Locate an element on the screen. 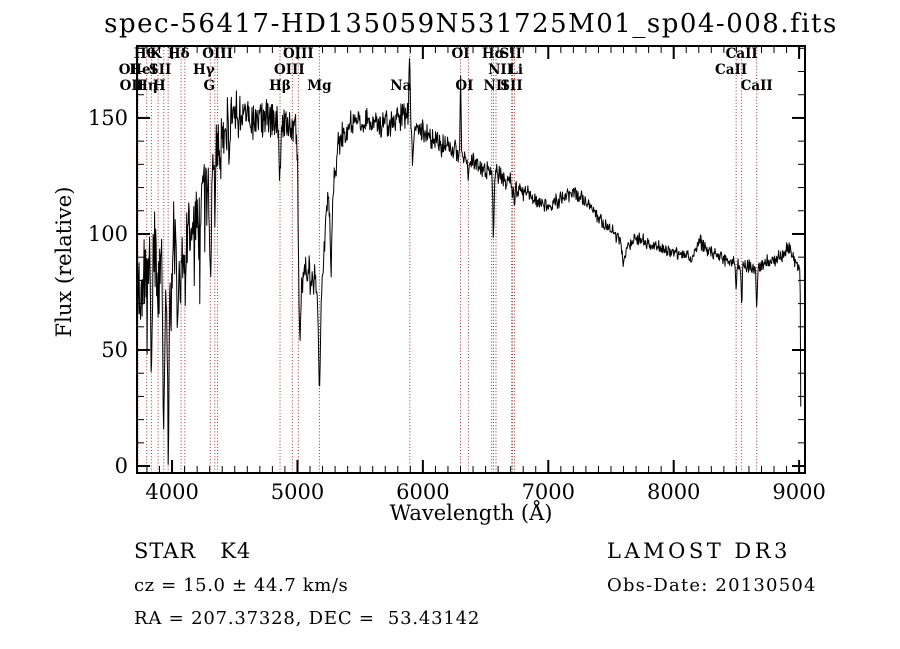 The width and height of the screenshot is (900, 649). ra-dec-line: RA = 207.37328, DEC = 53.43142 is located at coordinates (307, 618).